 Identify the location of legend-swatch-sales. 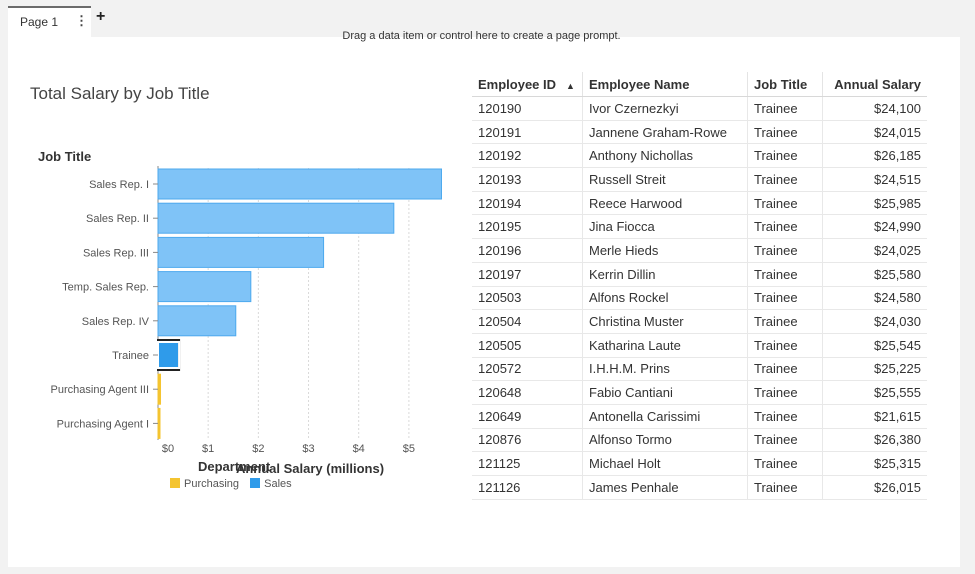
(255, 483).